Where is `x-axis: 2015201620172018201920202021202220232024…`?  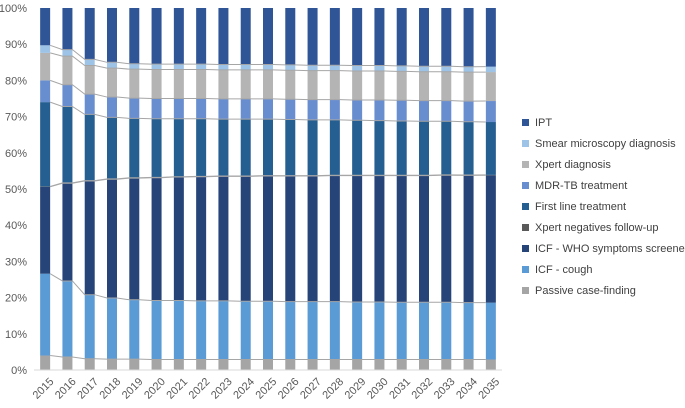 x-axis: 2015201620172018201920202021202220232024… is located at coordinates (267, 389).